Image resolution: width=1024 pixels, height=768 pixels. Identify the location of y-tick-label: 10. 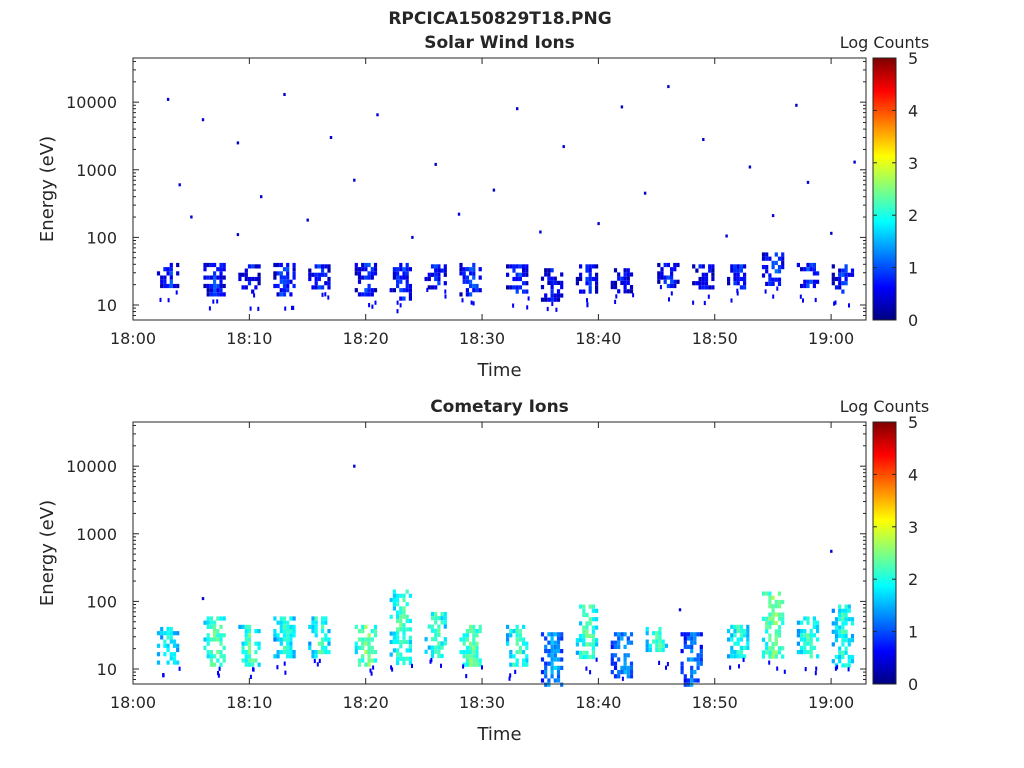
(107, 305).